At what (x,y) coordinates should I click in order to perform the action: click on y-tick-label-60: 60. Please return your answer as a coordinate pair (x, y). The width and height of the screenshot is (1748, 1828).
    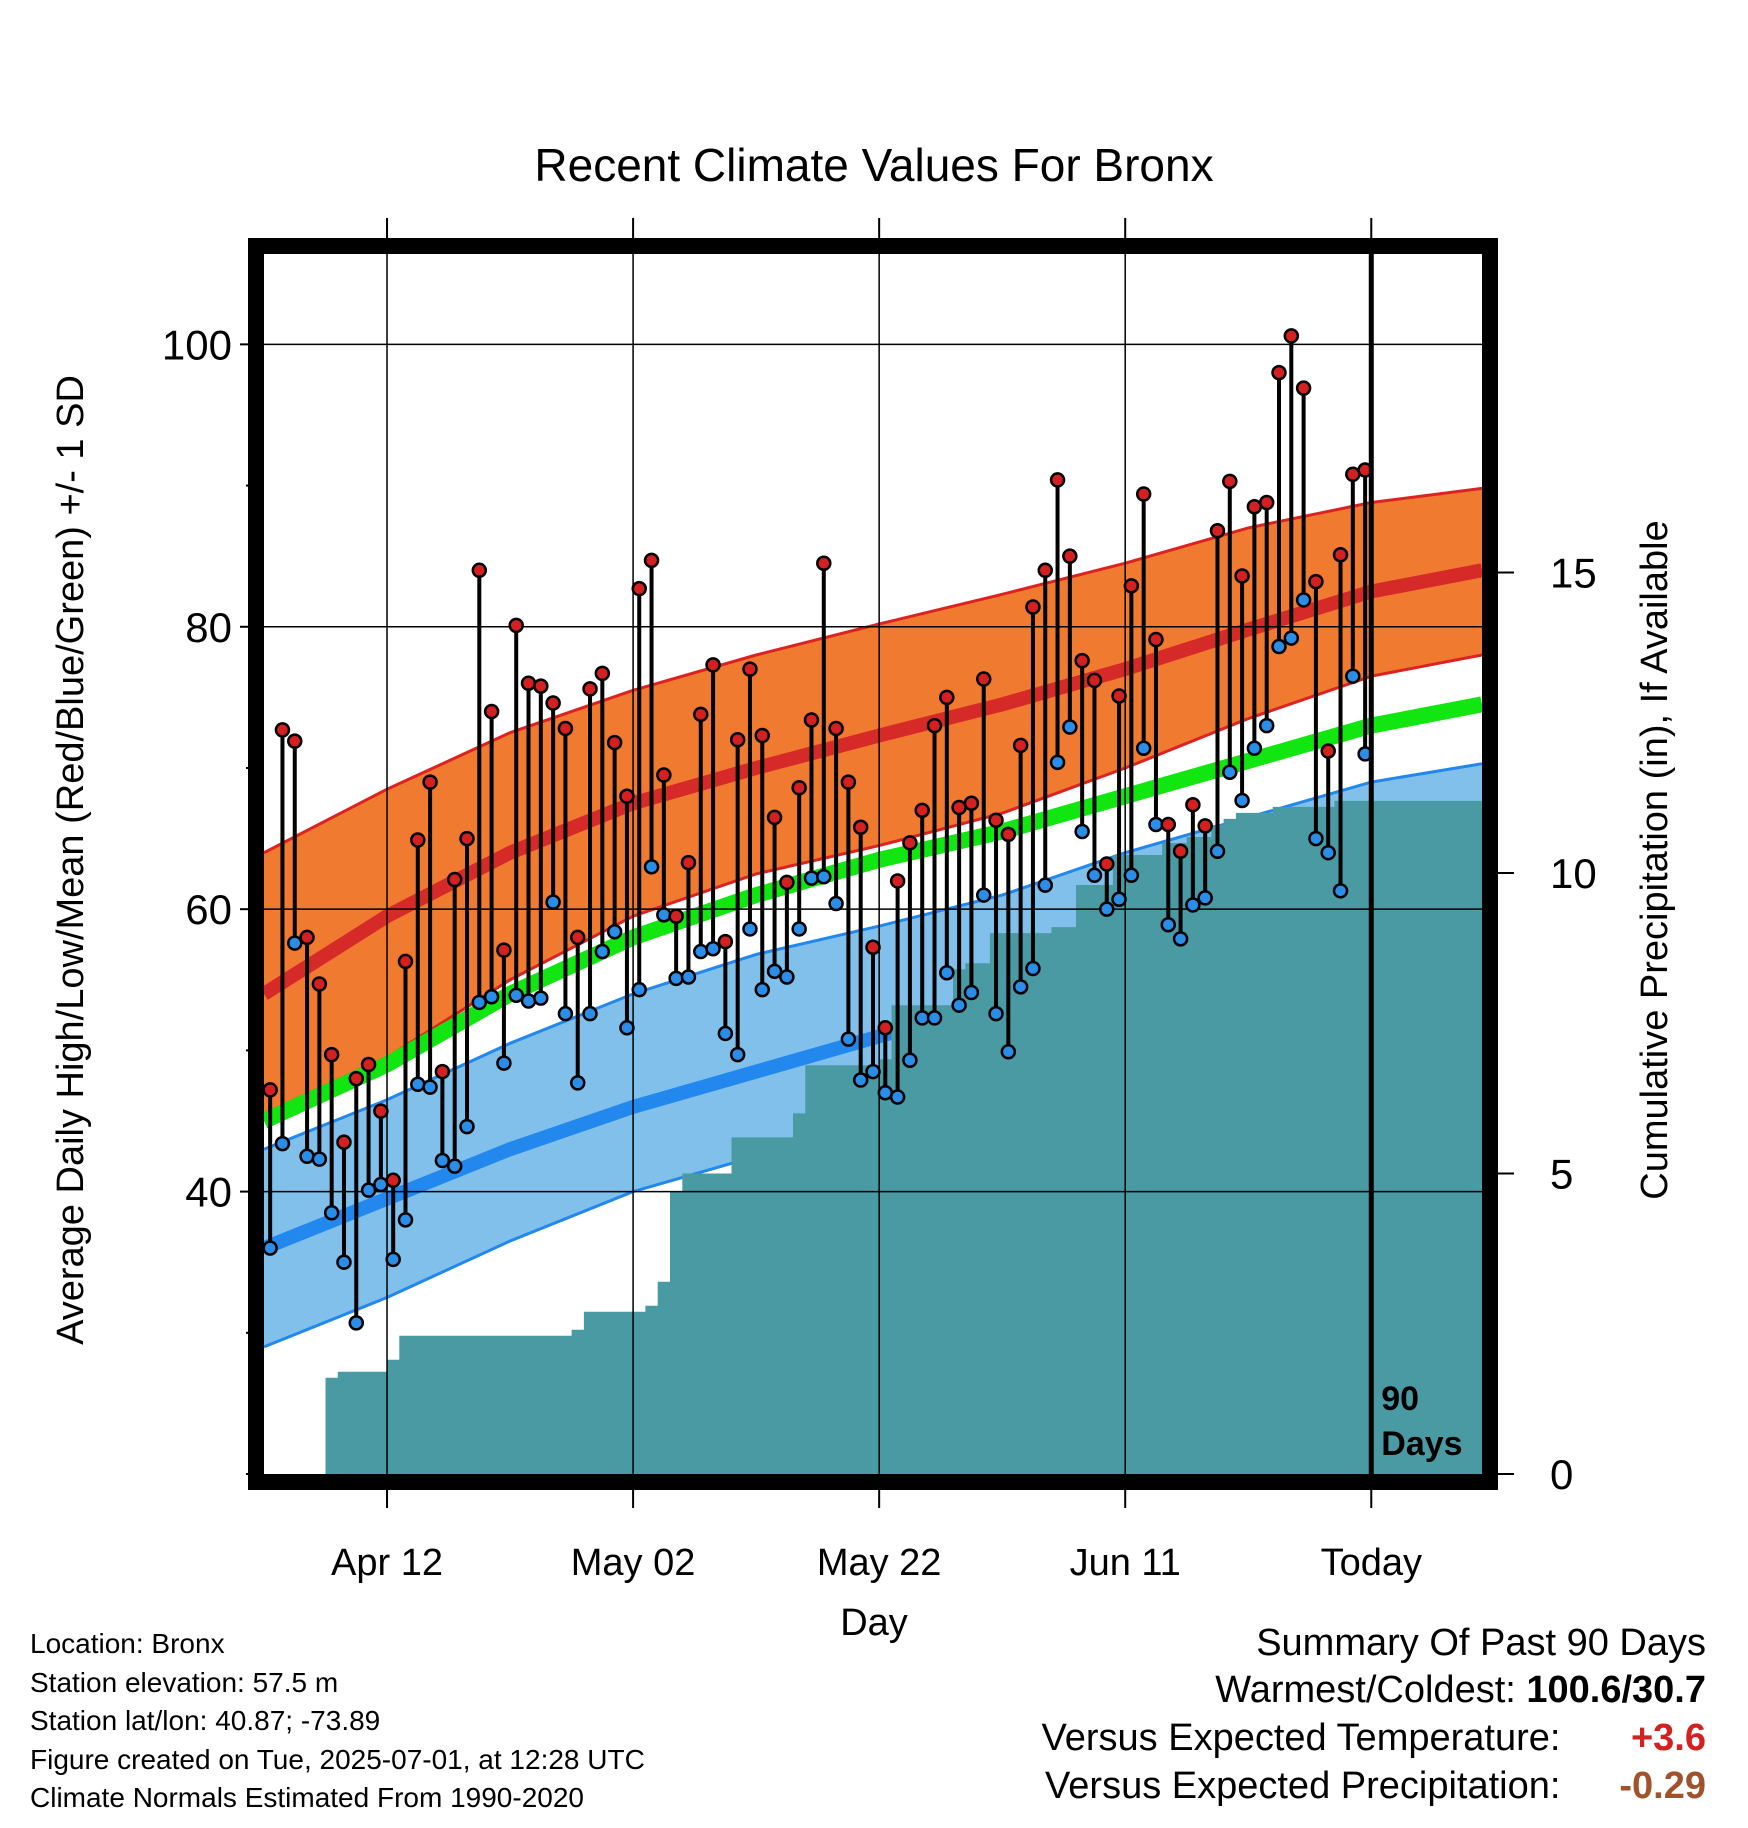
    Looking at the image, I should click on (208, 909).